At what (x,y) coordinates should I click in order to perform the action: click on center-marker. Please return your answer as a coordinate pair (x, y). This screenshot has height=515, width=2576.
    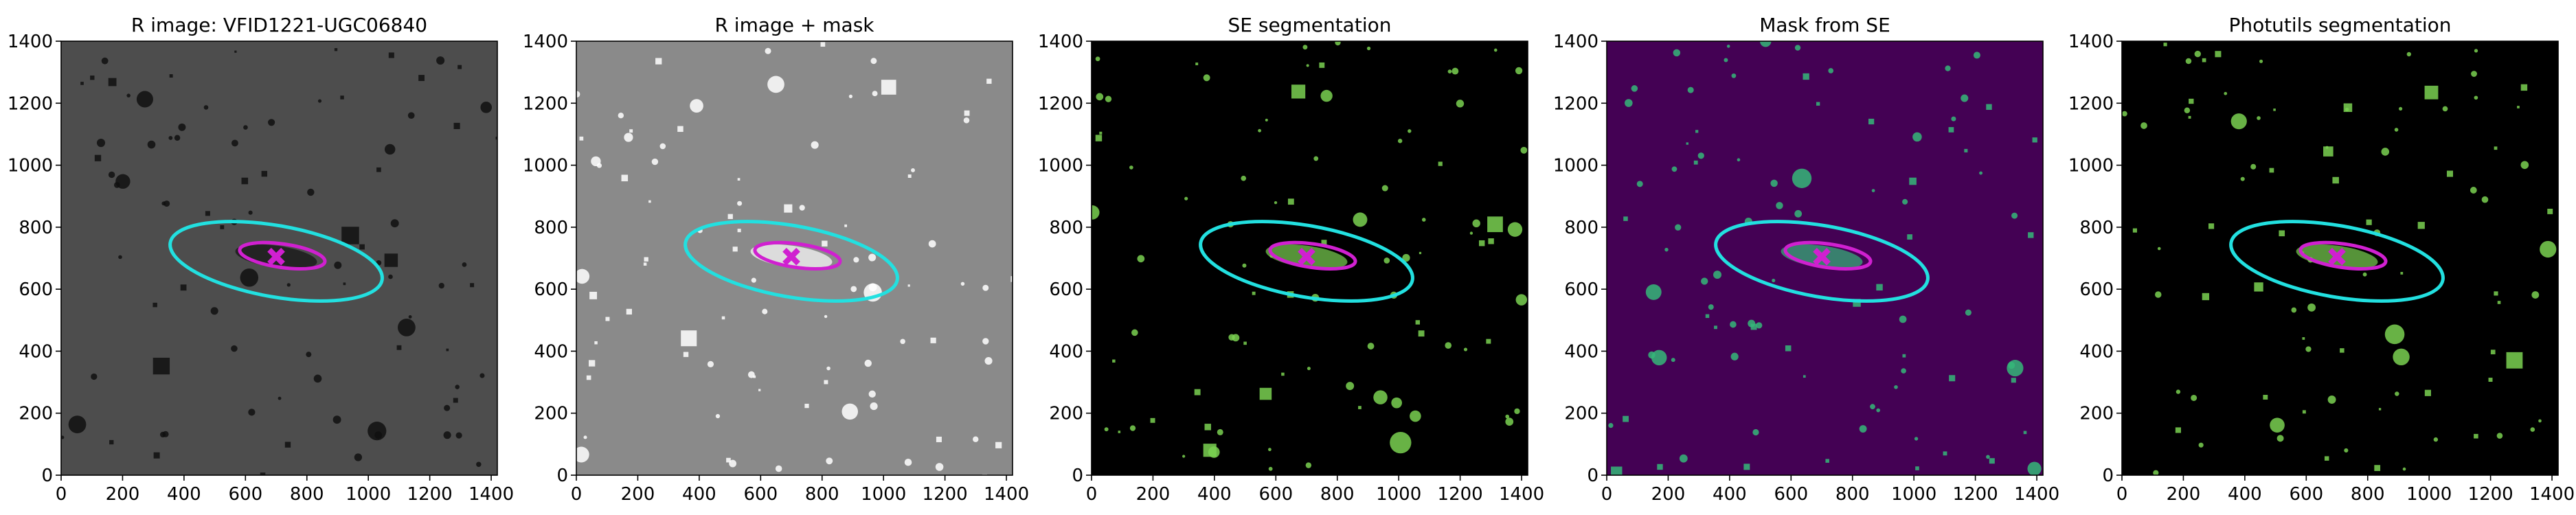
    Looking at the image, I should click on (2337, 256).